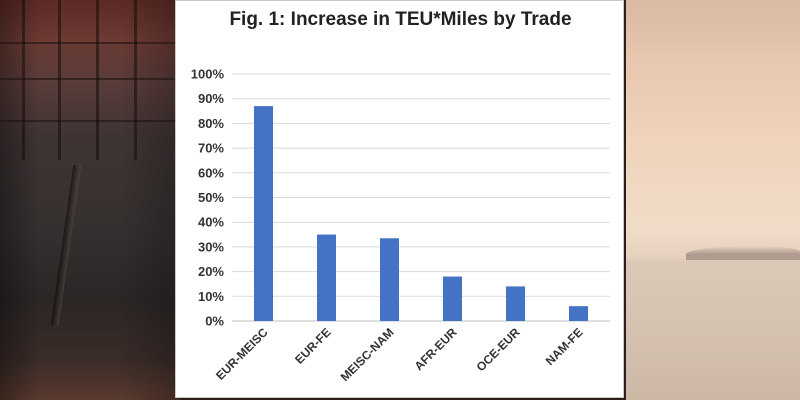 This screenshot has width=800, height=400. Describe the element at coordinates (400, 19) in the screenshot. I see `chart-title: Fig. 1: Increase in TEU*Miles by Trade` at that location.